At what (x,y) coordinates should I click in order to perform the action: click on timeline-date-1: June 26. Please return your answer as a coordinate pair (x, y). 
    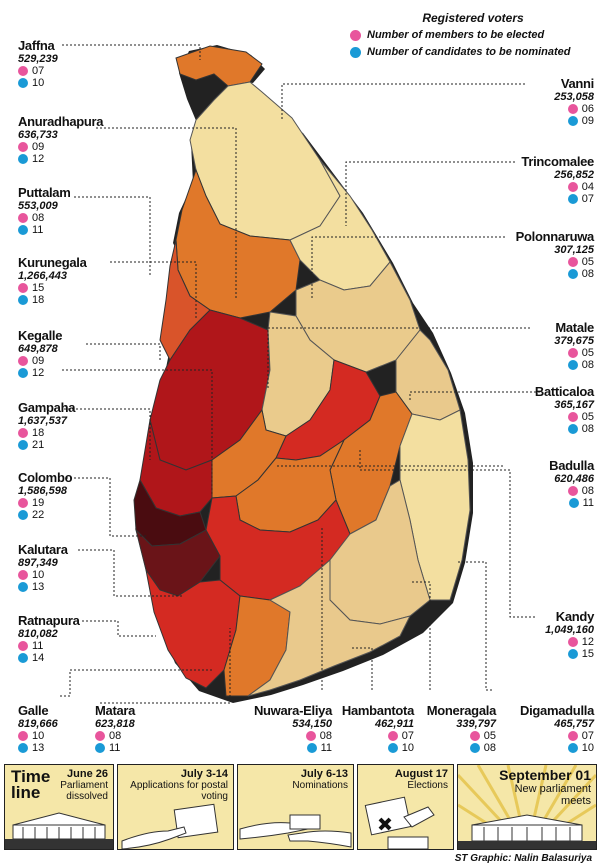
    Looking at the image, I should click on (87, 774).